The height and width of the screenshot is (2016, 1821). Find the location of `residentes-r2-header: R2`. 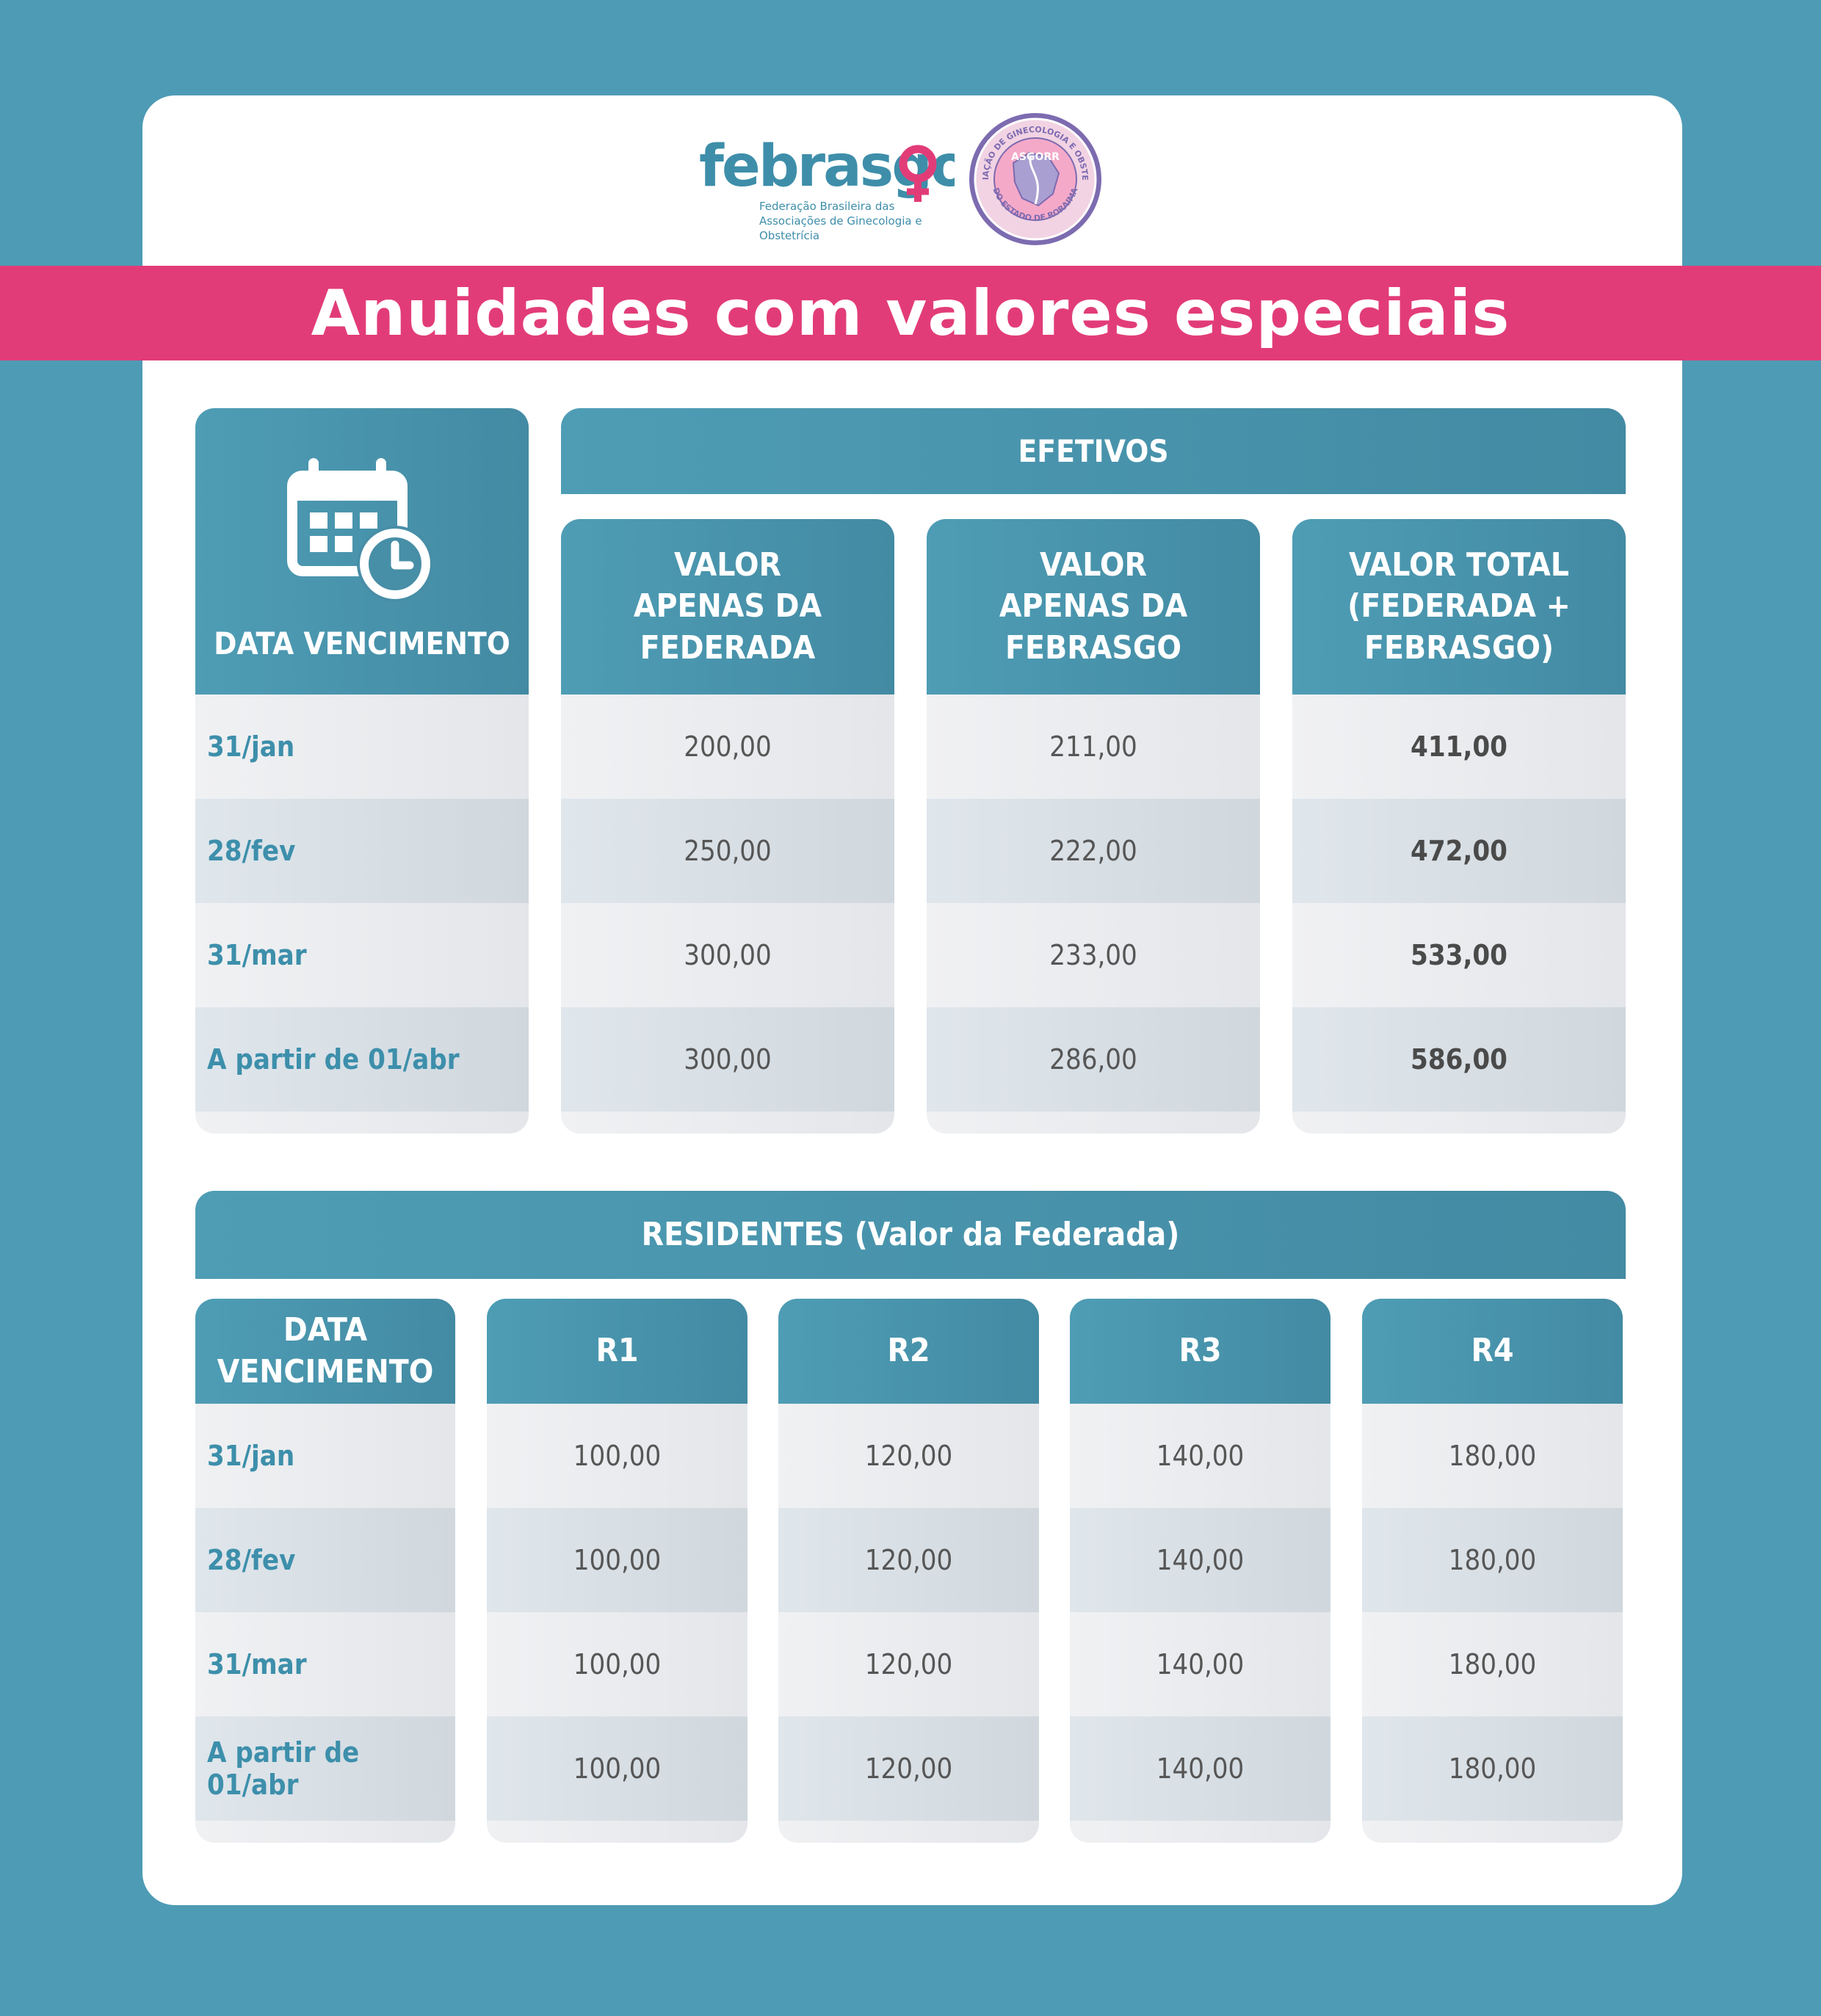

residentes-r2-header: R2 is located at coordinates (908, 1351).